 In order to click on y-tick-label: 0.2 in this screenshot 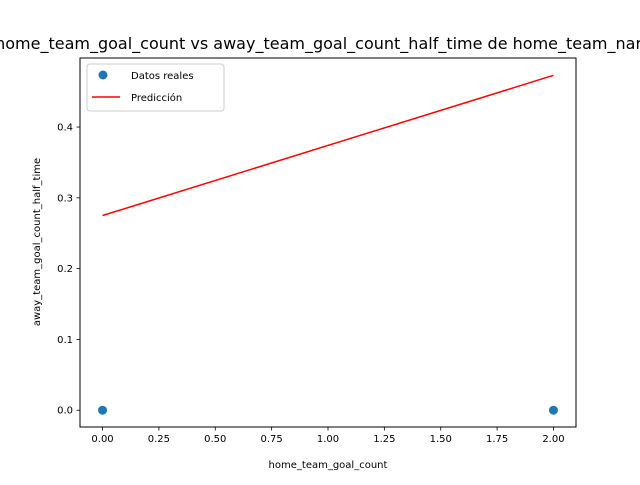, I will do `click(65, 269)`.